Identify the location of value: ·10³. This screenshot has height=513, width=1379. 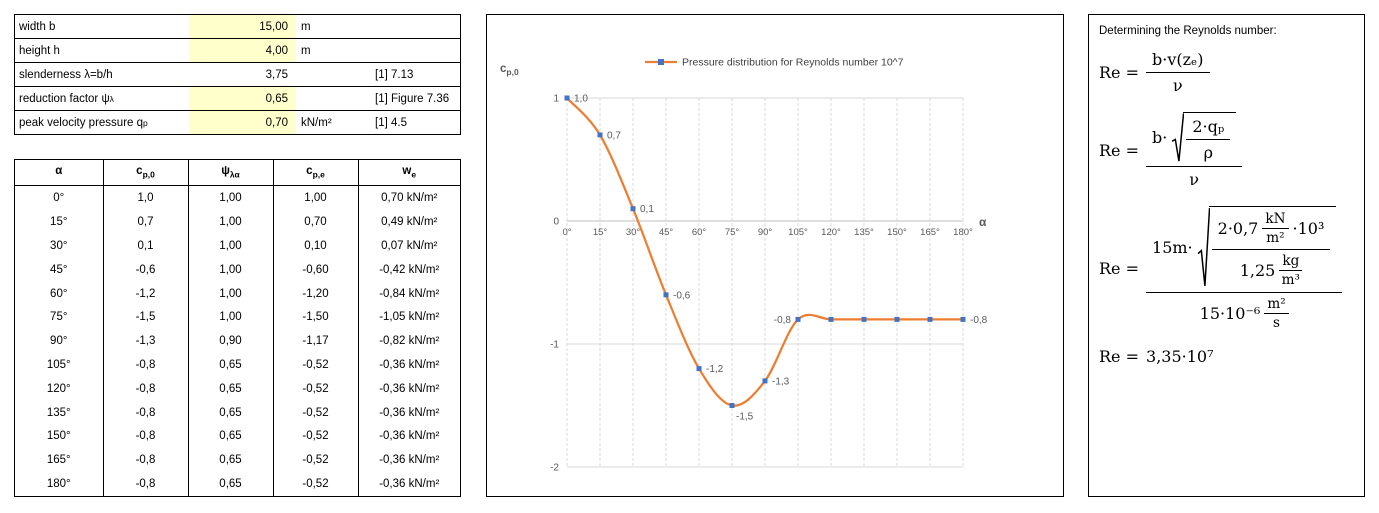
(1308, 228).